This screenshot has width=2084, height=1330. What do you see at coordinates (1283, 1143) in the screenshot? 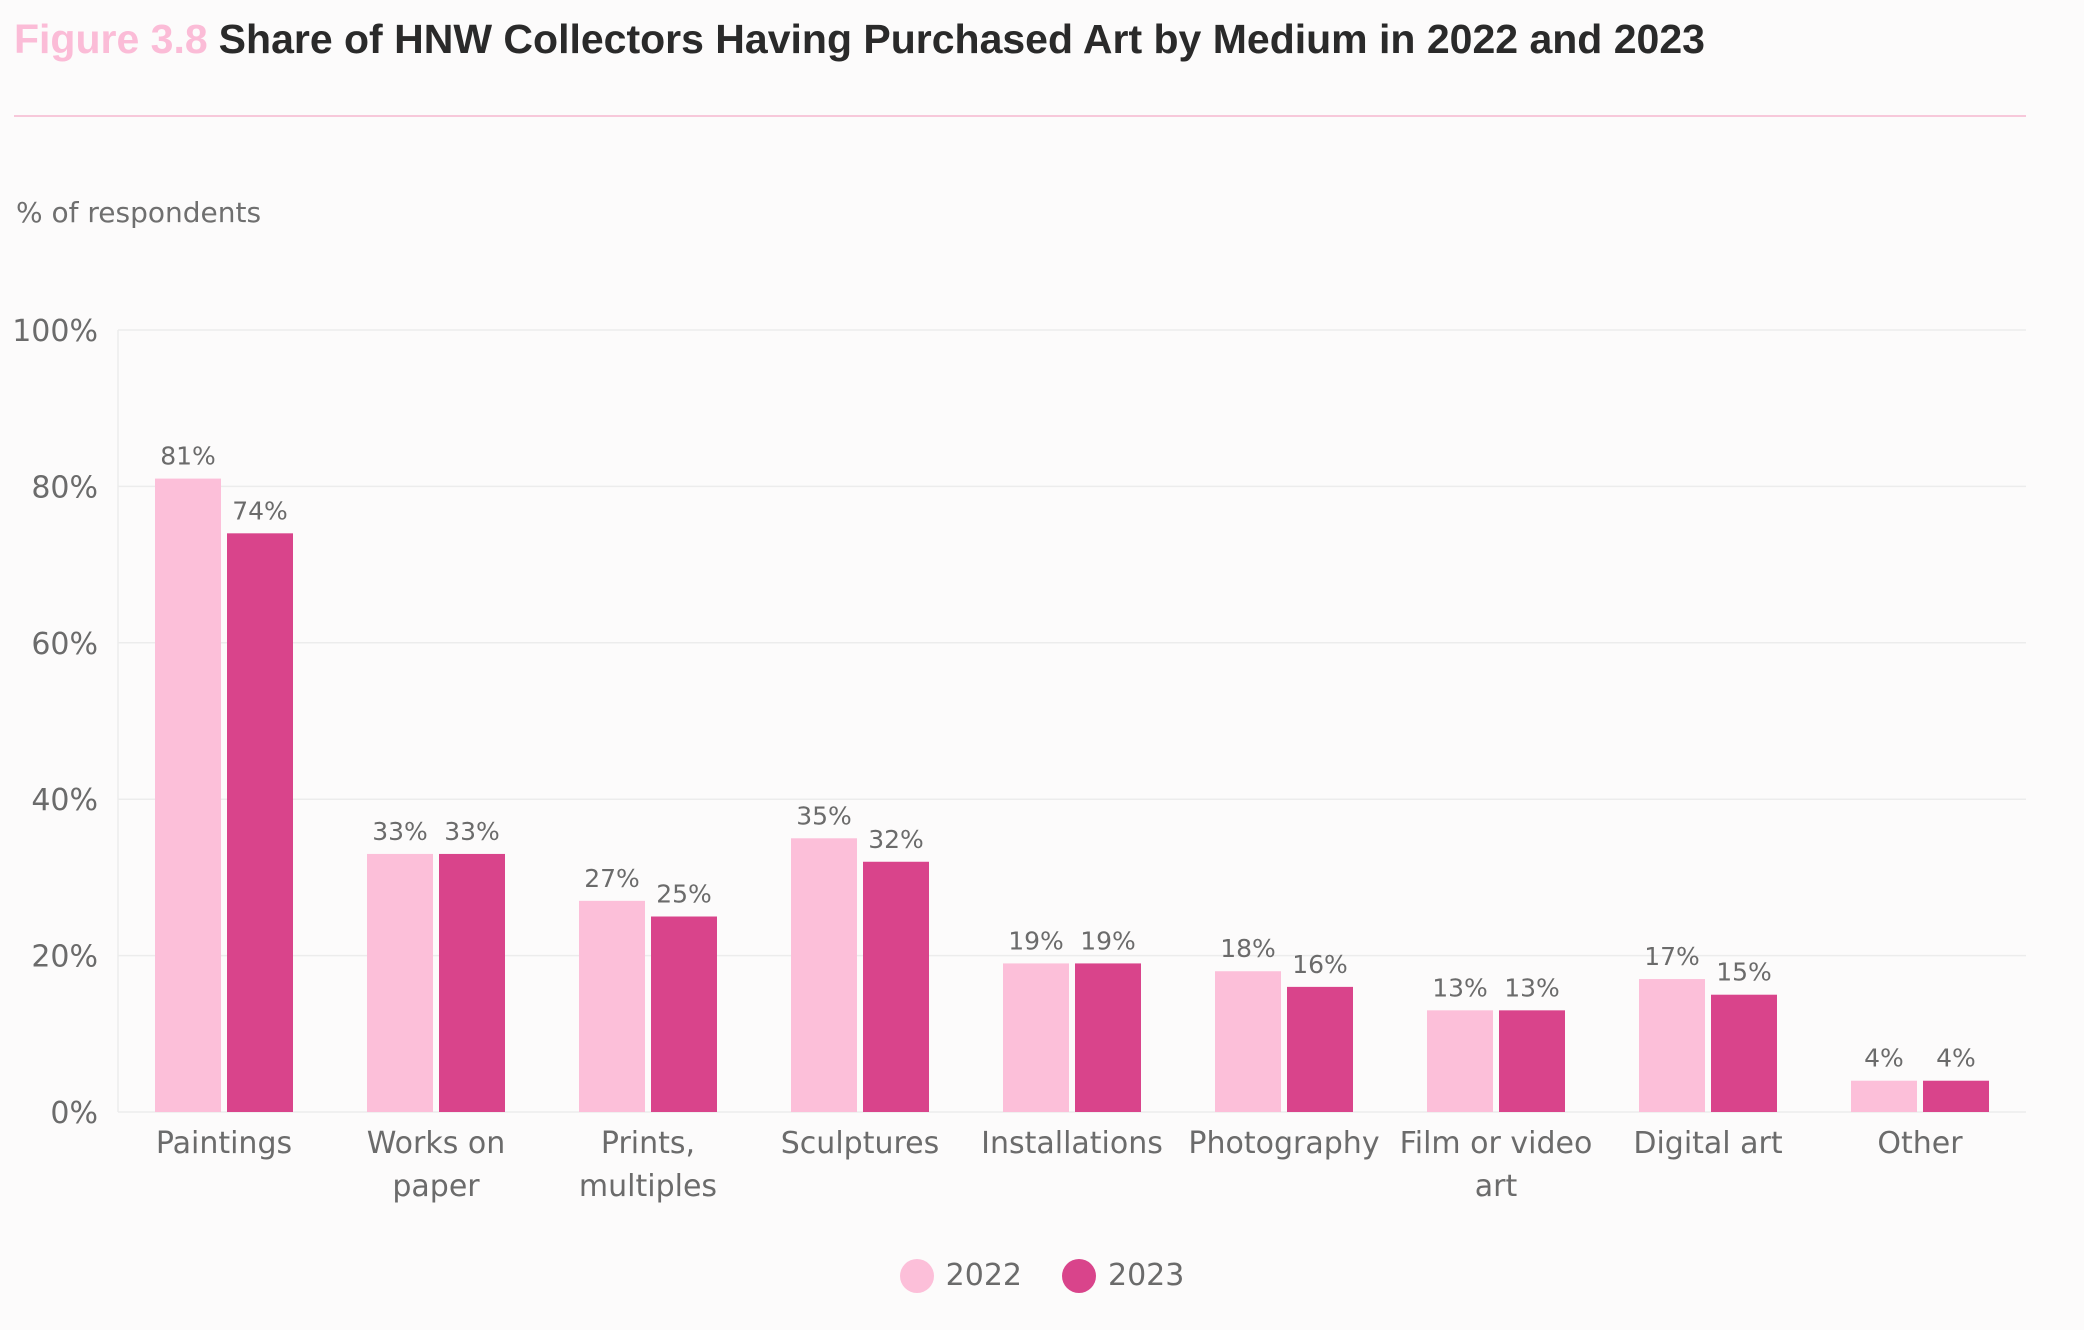
I see `x-tick-label: Photography` at bounding box center [1283, 1143].